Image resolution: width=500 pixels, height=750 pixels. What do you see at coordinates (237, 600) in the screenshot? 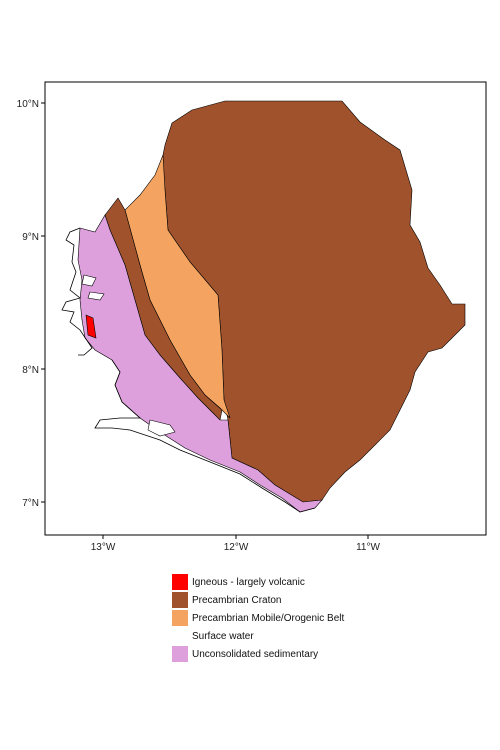
I see `legend-label: Precambrian Craton` at bounding box center [237, 600].